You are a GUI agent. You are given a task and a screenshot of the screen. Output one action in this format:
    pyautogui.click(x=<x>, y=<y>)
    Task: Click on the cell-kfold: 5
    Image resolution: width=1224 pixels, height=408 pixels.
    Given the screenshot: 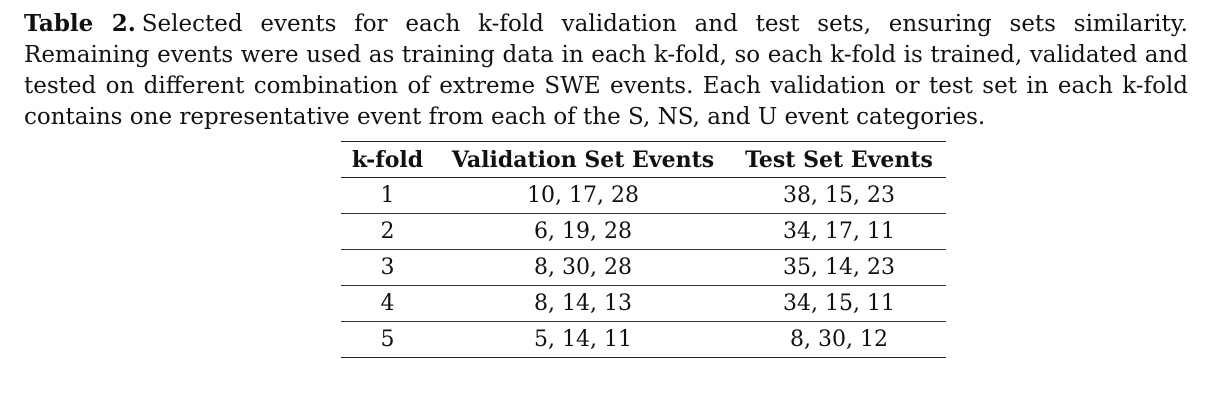 What is the action you would take?
    pyautogui.click(x=387, y=339)
    